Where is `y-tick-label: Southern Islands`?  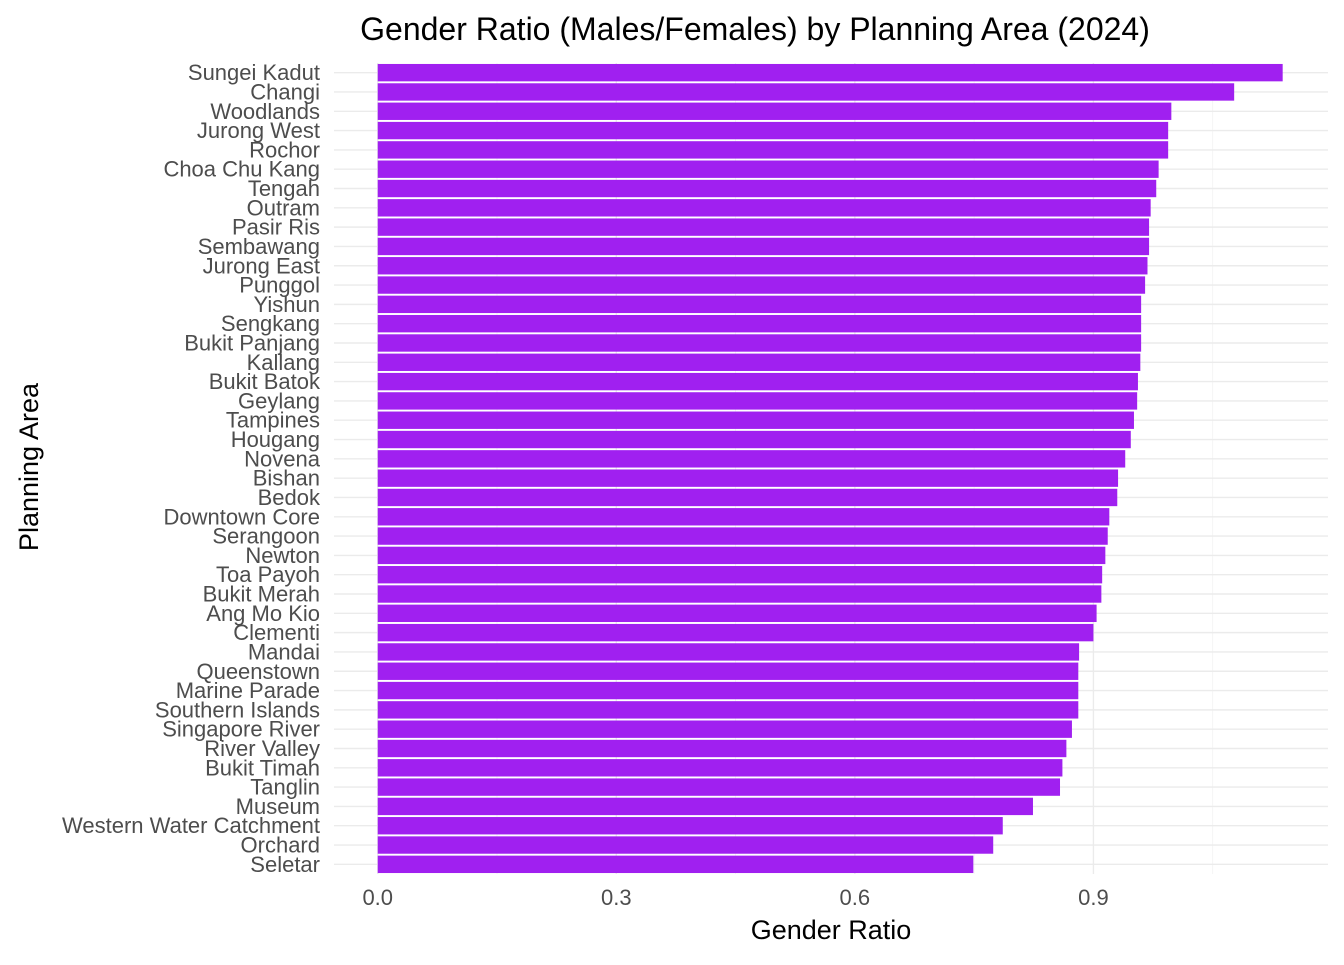
y-tick-label: Southern Islands is located at coordinates (237, 709).